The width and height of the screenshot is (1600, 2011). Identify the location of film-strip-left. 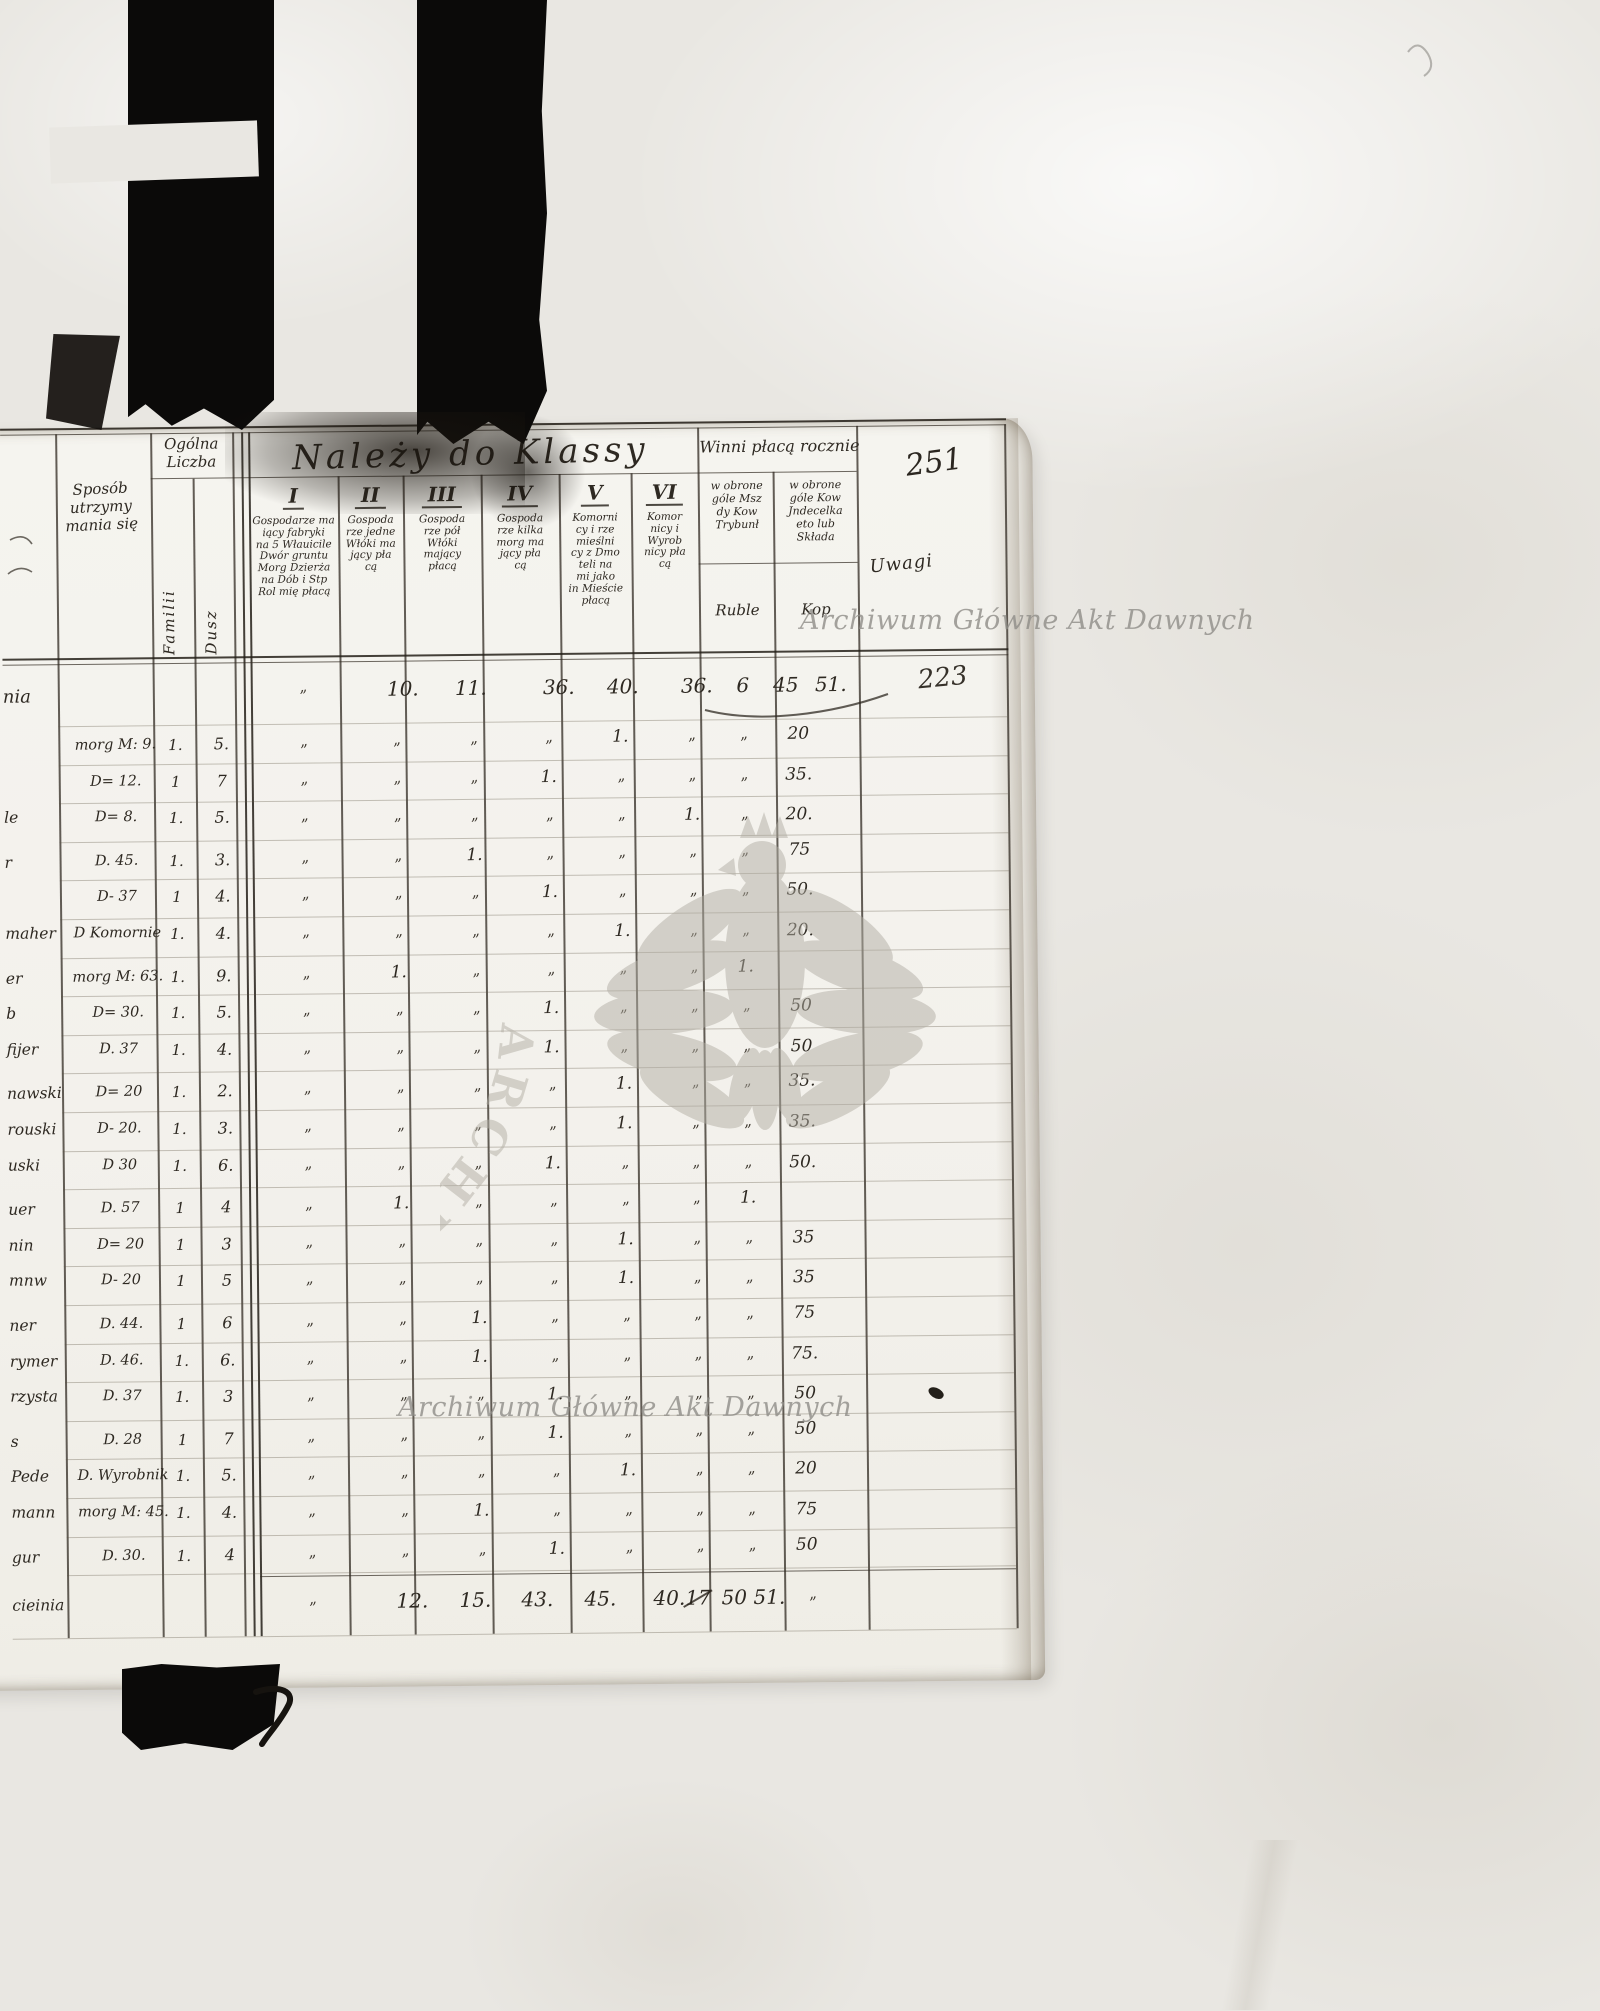
(201, 215).